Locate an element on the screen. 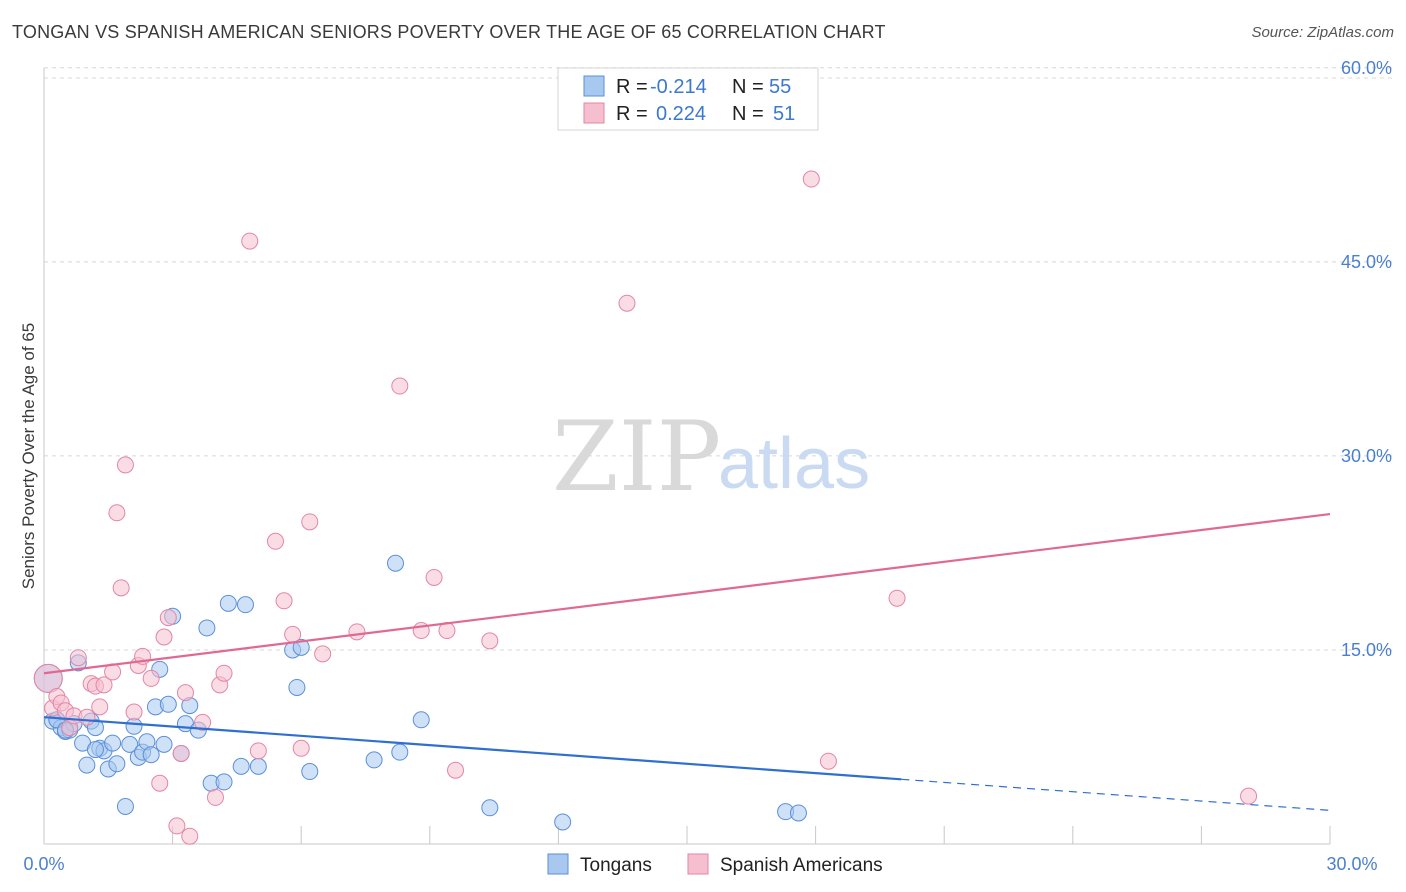 The height and width of the screenshot is (892, 1406). legend-n-value-tongans: 55 is located at coordinates (780, 87).